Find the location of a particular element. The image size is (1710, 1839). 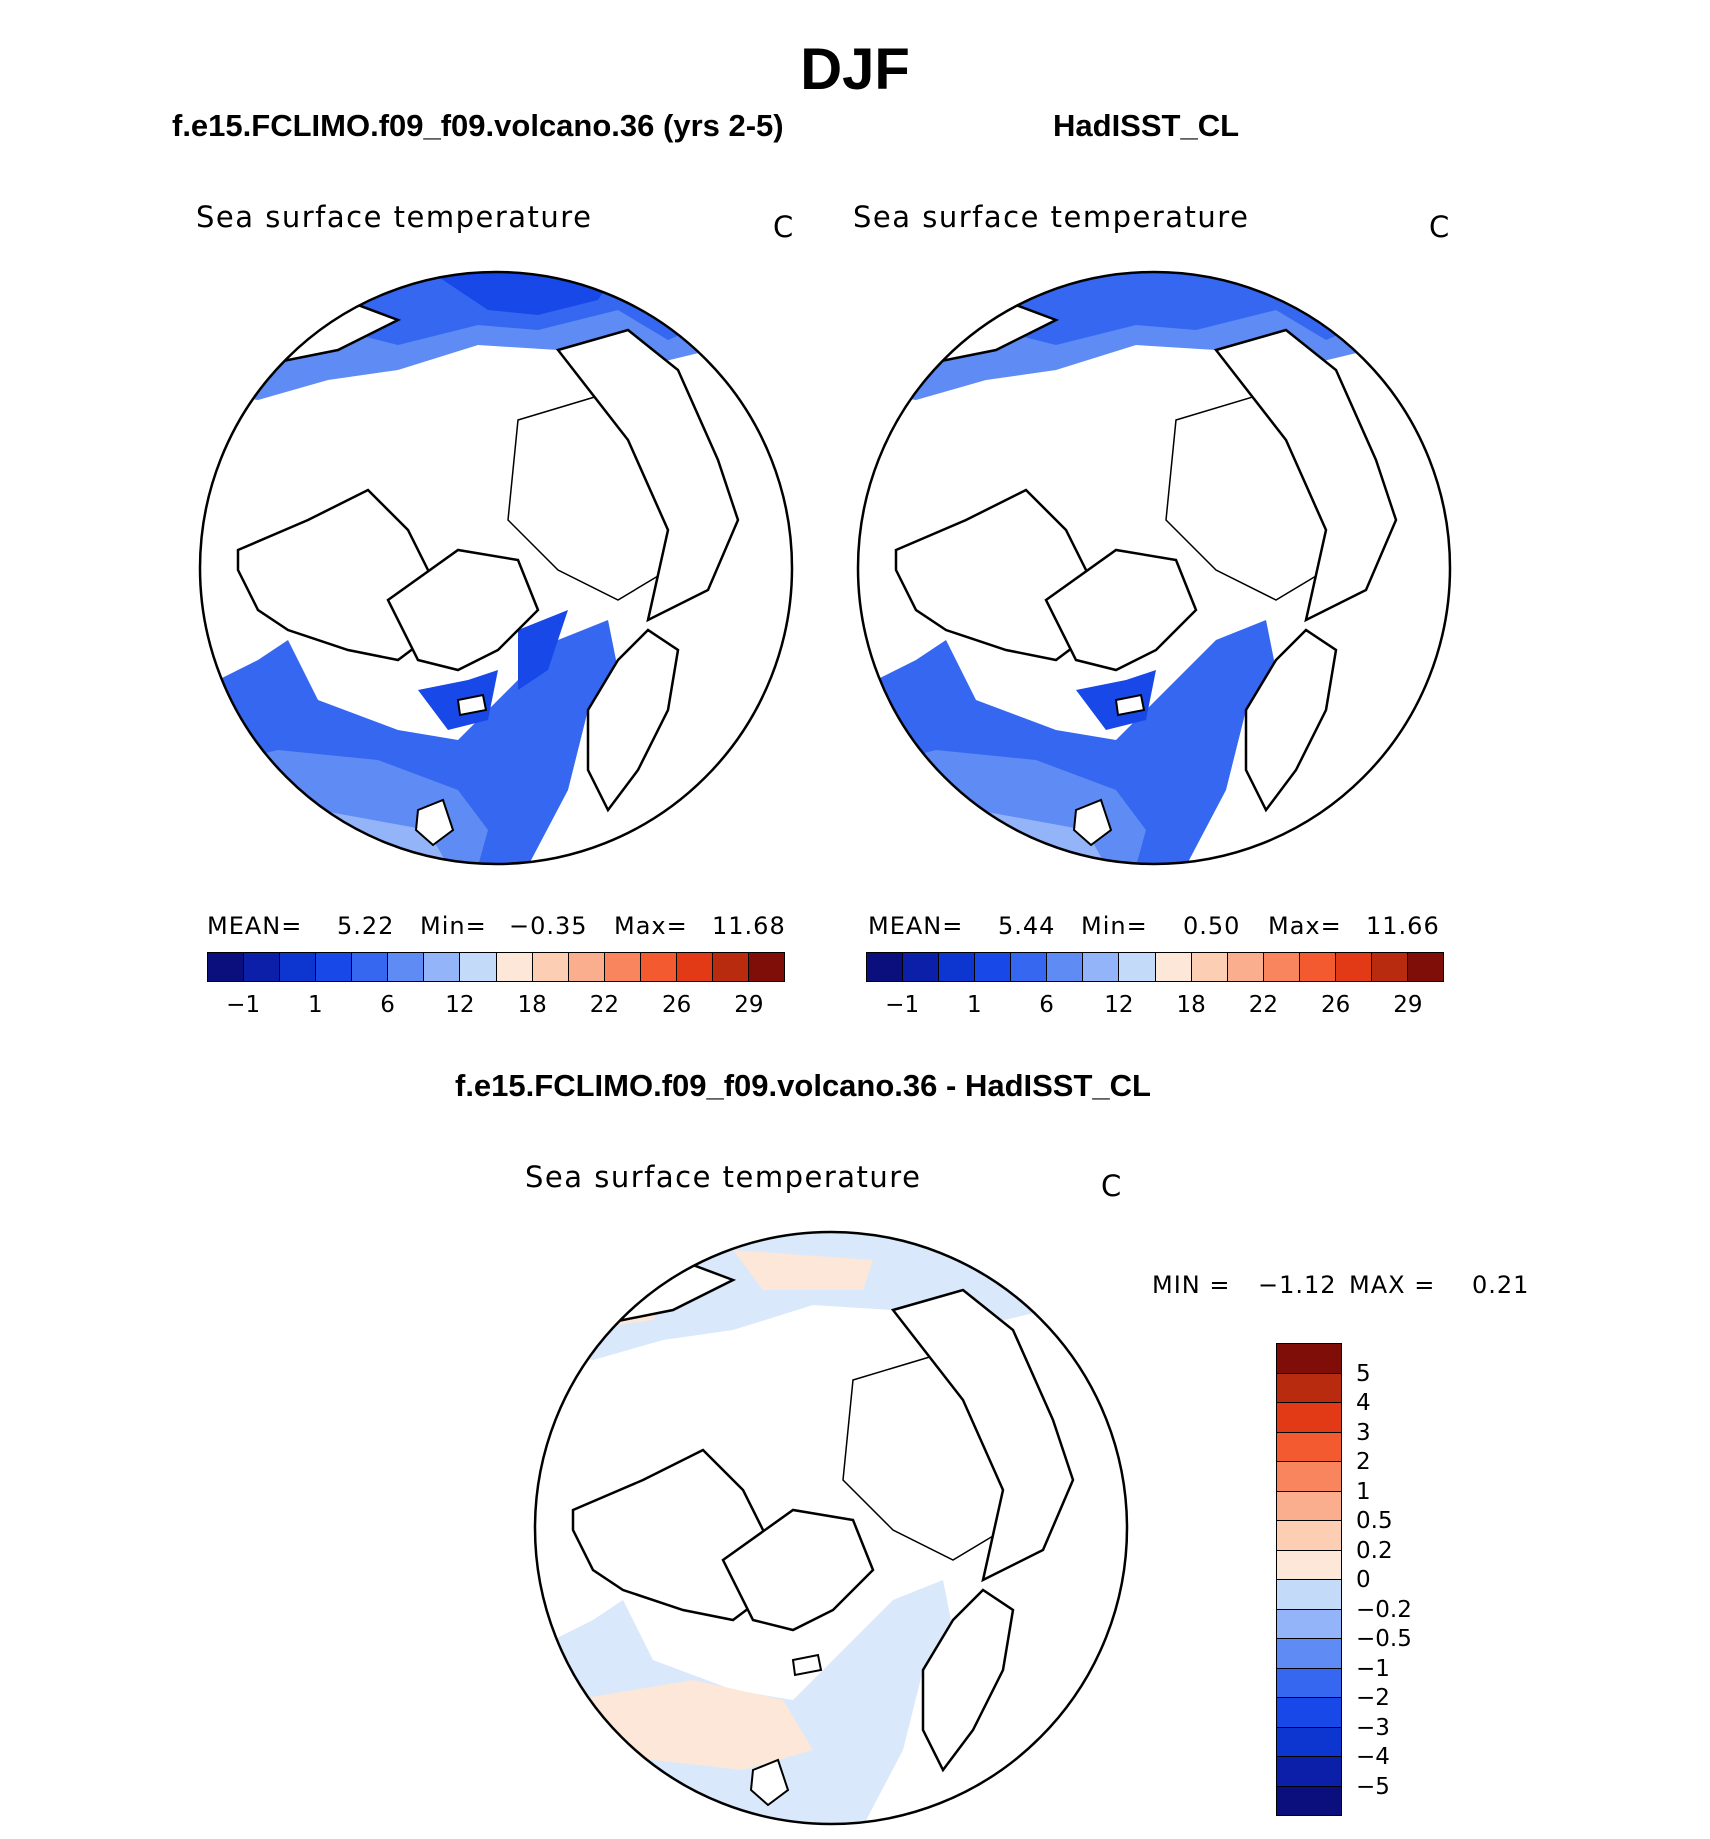

colorbar-tick-label: 0 is located at coordinates (1363, 1580).